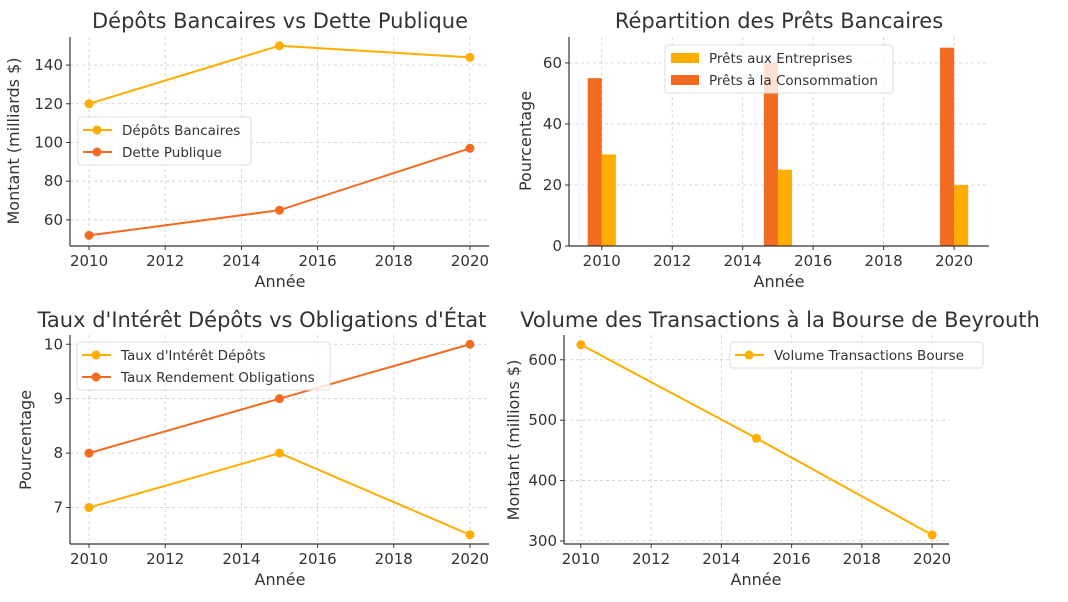 The height and width of the screenshot is (602, 1068). What do you see at coordinates (542, 420) in the screenshot?
I see `y-tick-label: 500` at bounding box center [542, 420].